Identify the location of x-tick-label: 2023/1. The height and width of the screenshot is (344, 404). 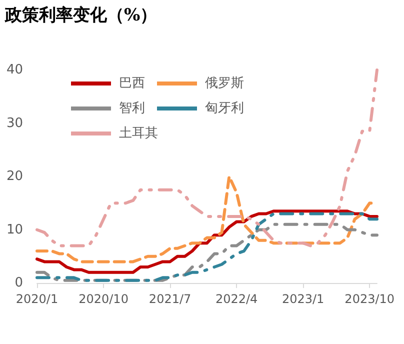
(303, 299).